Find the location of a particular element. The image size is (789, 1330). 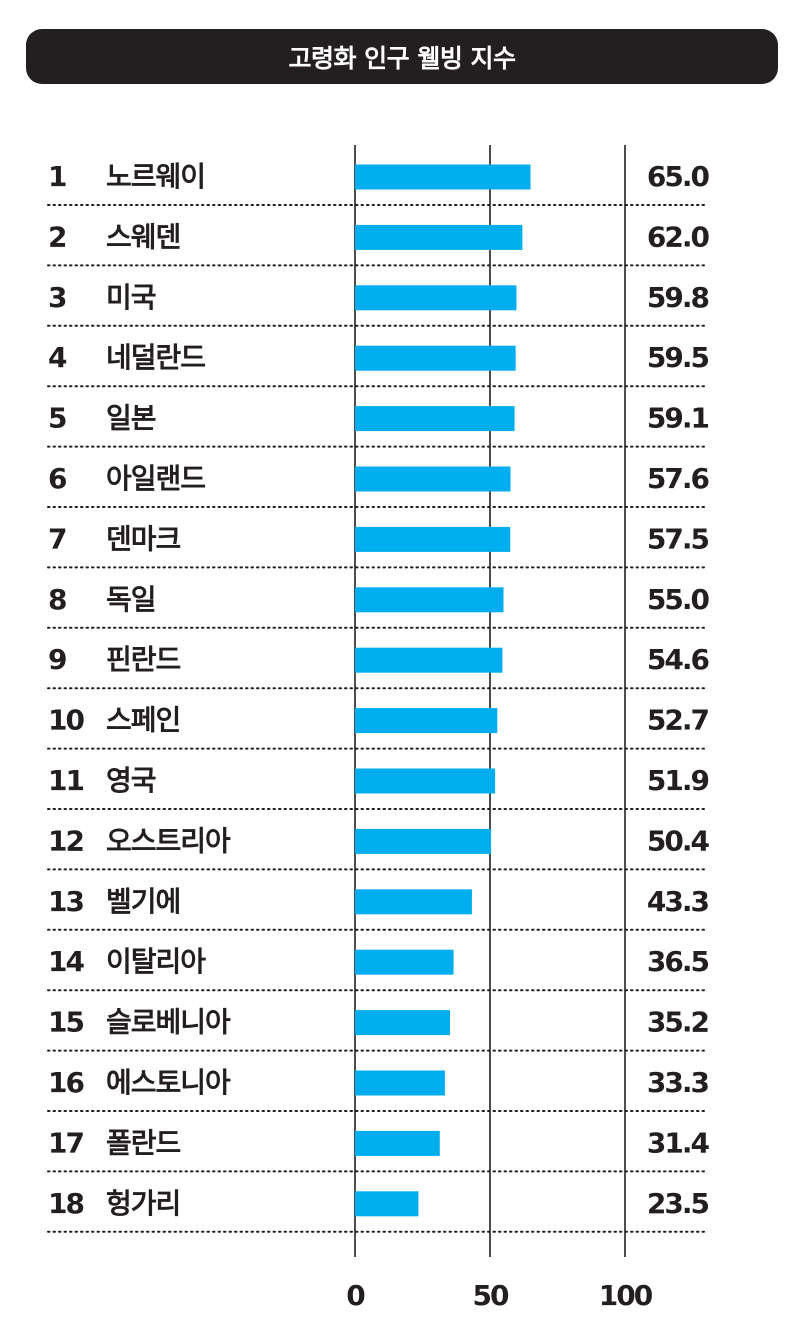

value-label: 51.9 is located at coordinates (678, 780).